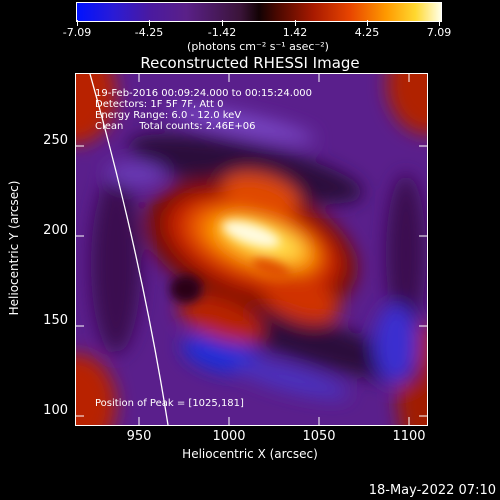 The width and height of the screenshot is (500, 500). Describe the element at coordinates (258, 46) in the screenshot. I see `colorbar-units: (photons cm⁻² s⁻¹ asec⁻²)` at that location.